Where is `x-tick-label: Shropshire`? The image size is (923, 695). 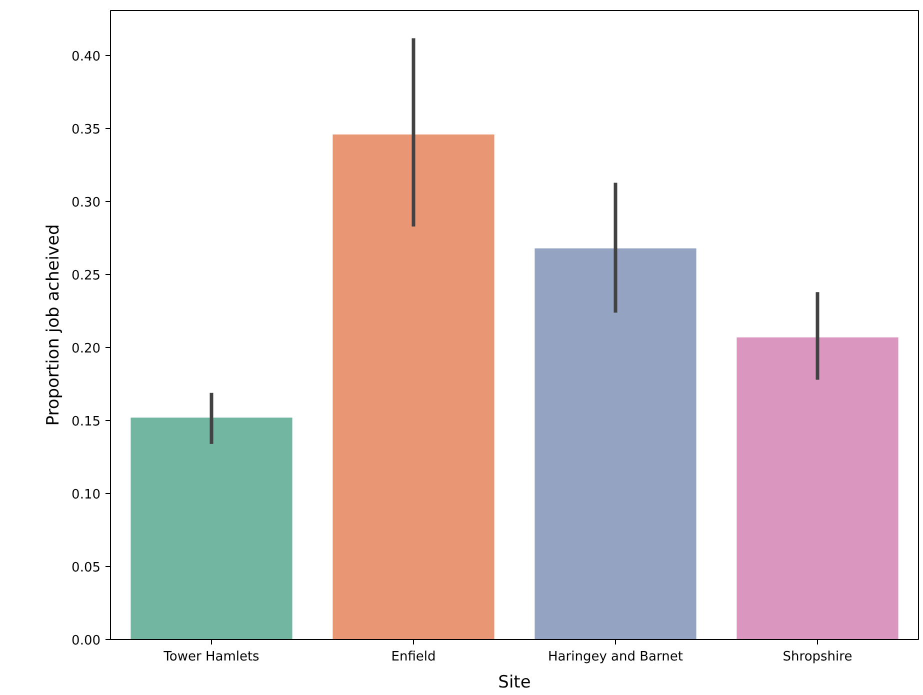 x-tick-label: Shropshire is located at coordinates (817, 657).